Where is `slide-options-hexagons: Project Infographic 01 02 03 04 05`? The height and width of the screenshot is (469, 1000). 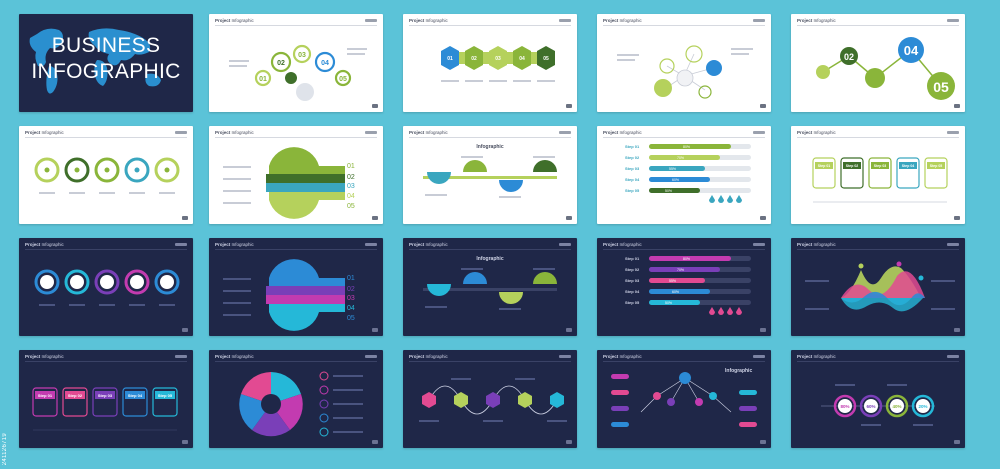 slide-options-hexagons: Project Infographic 01 02 03 04 05 is located at coordinates (490, 63).